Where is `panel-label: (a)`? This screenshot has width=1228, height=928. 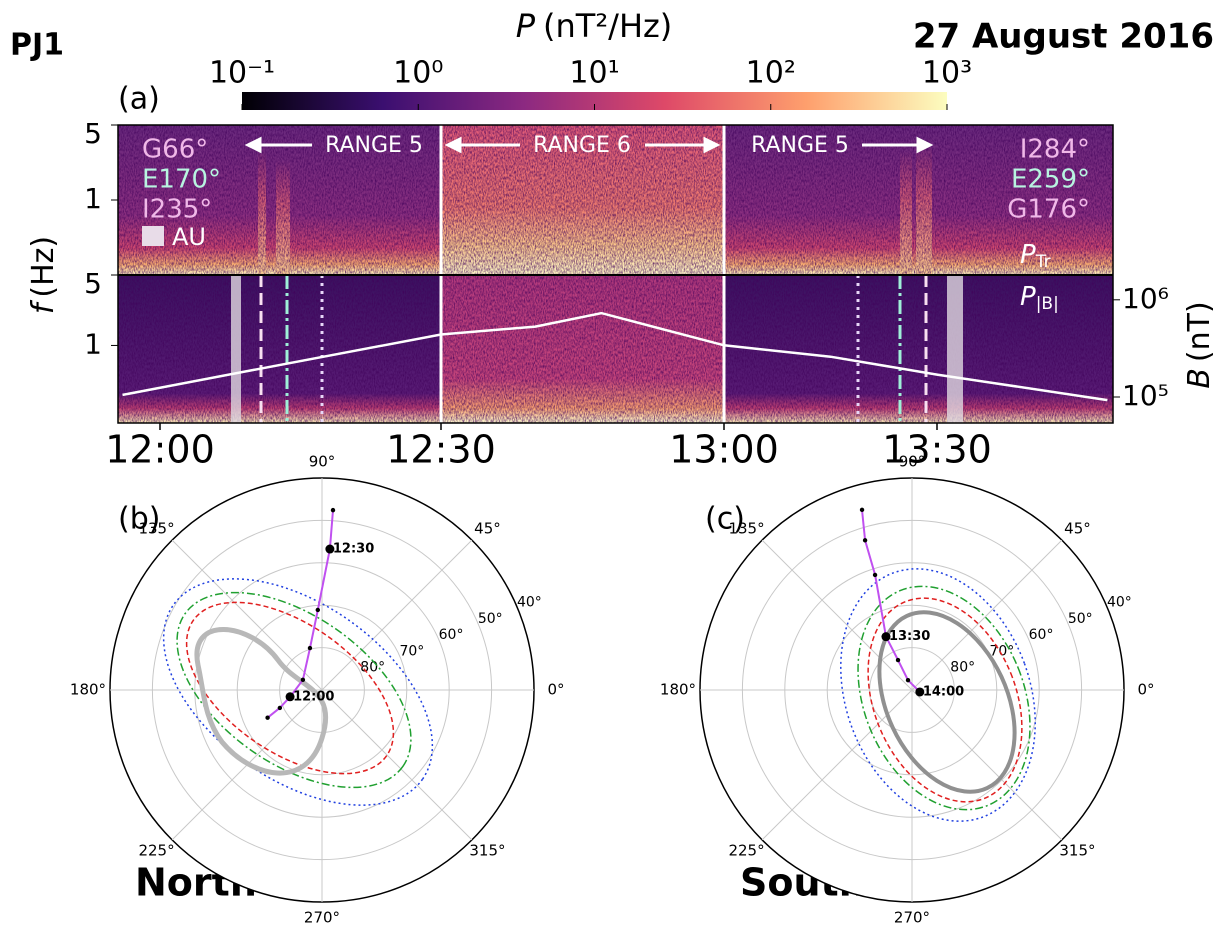
panel-label: (a) is located at coordinates (139, 99).